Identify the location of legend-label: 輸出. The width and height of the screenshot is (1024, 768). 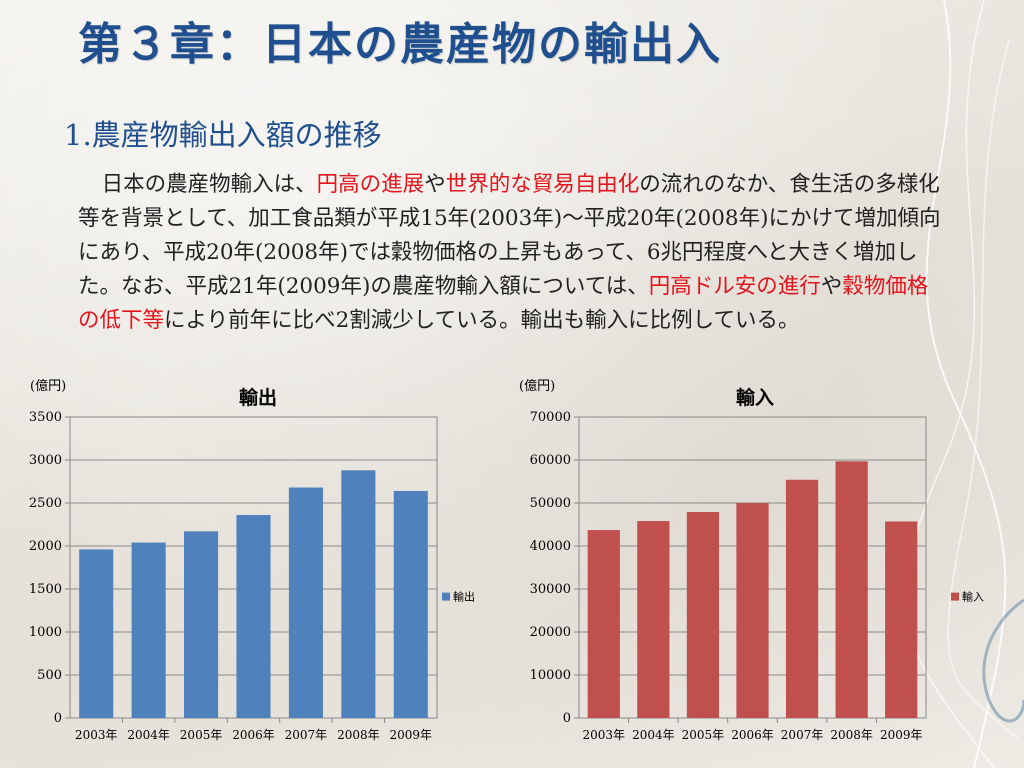
(464, 597).